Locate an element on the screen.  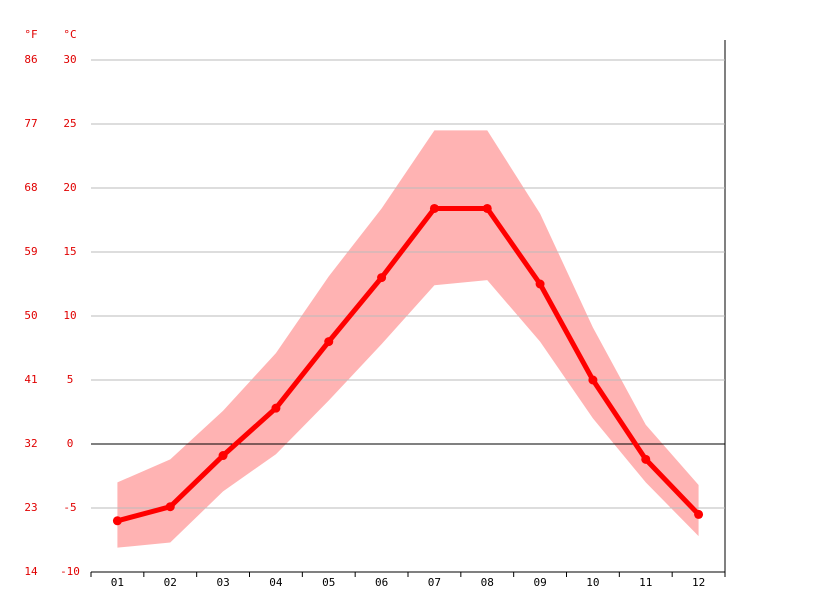
y2-axis-label: °F is located at coordinates (30, 34).